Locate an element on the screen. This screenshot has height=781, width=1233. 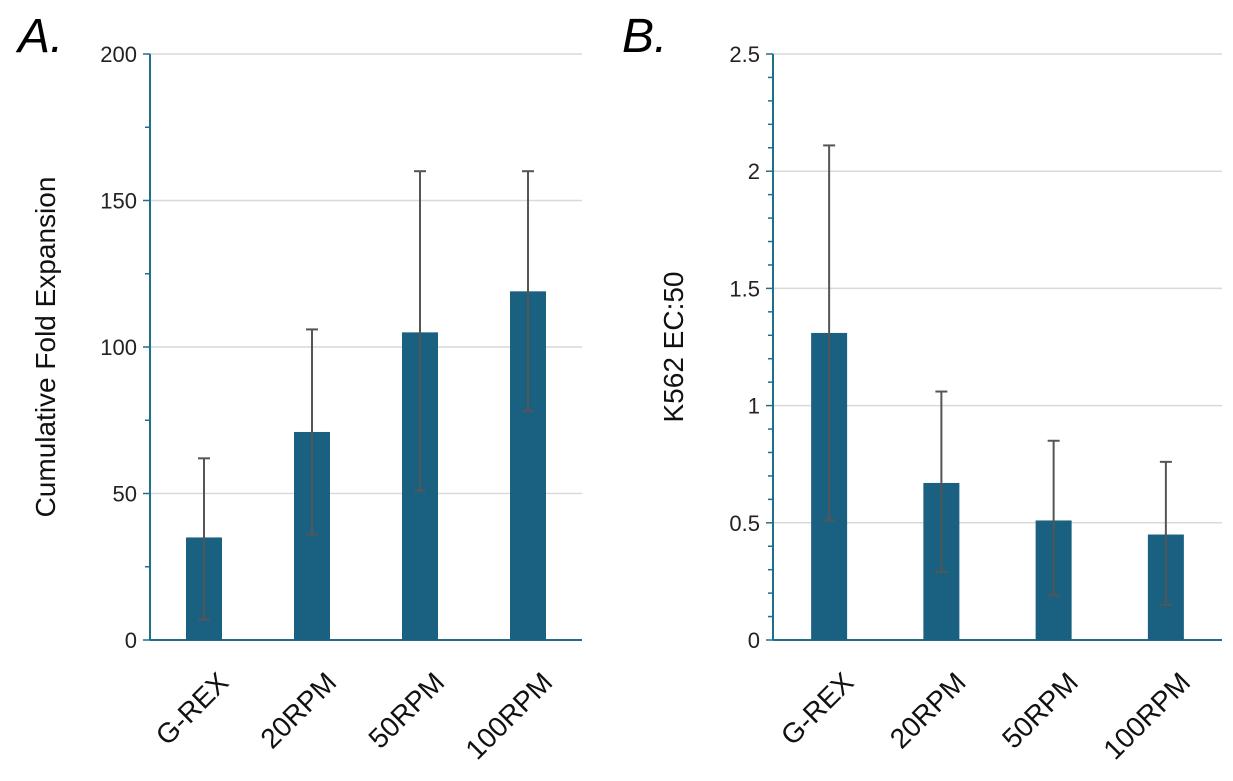
y-tick-label: 1 is located at coordinates (754, 406).